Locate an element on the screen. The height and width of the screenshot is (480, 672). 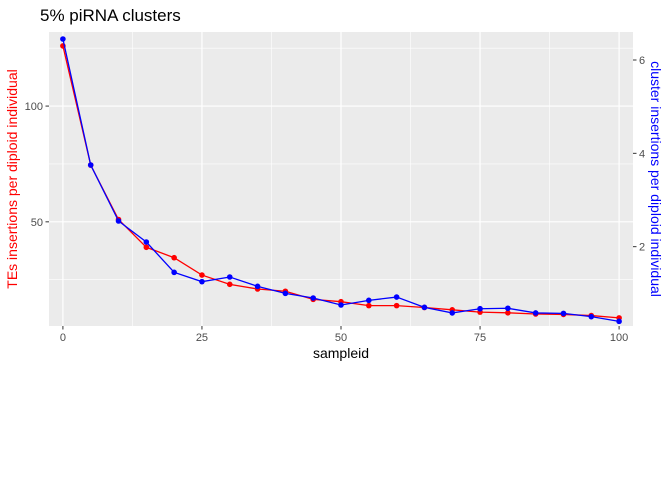
y-axis-left-title: TEs insertions per diploid individual is located at coordinates (12, 178).